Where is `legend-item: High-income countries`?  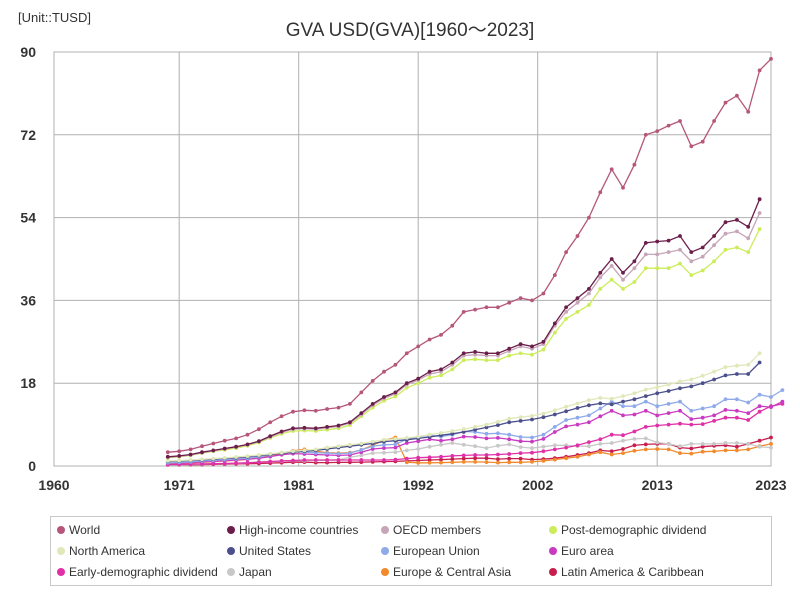 legend-item: High-income countries is located at coordinates (292, 530).